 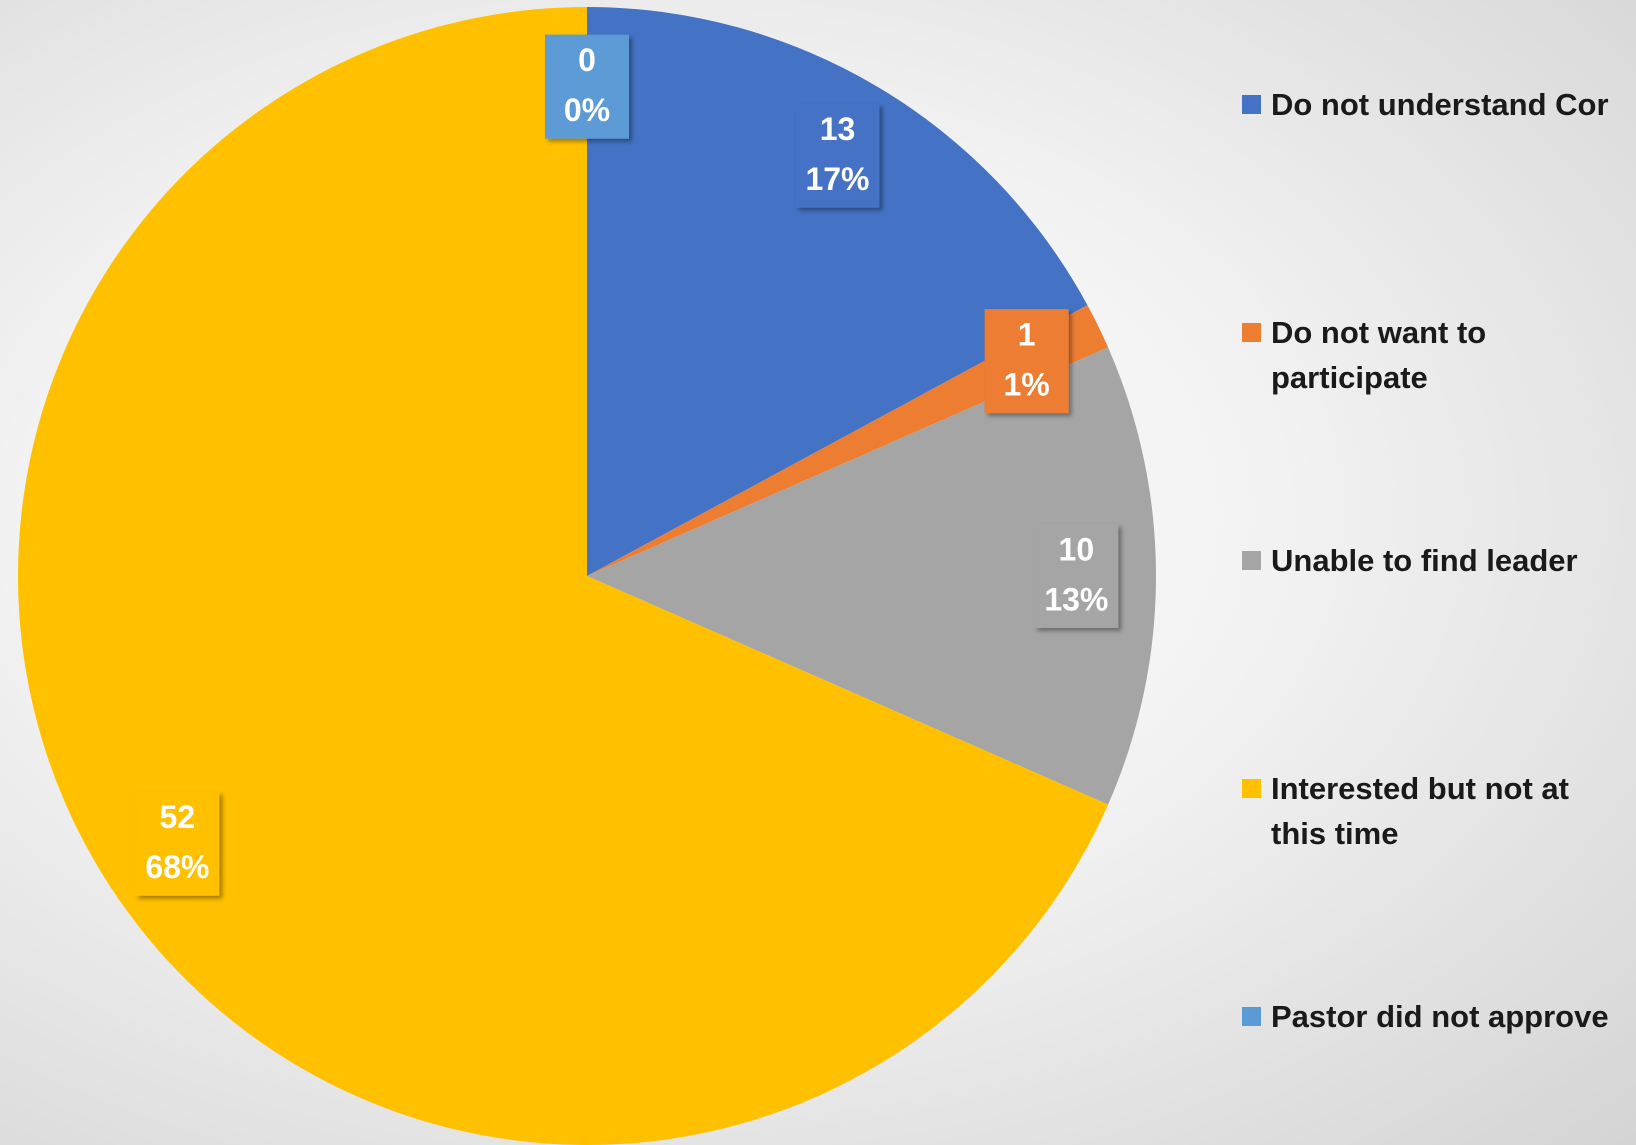 I want to click on data-label-percent: 13%, so click(x=1076, y=599).